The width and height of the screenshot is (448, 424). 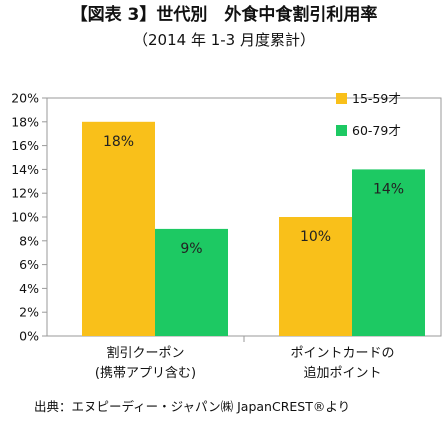 I want to click on y-tick-label: 14%, so click(x=25, y=169).